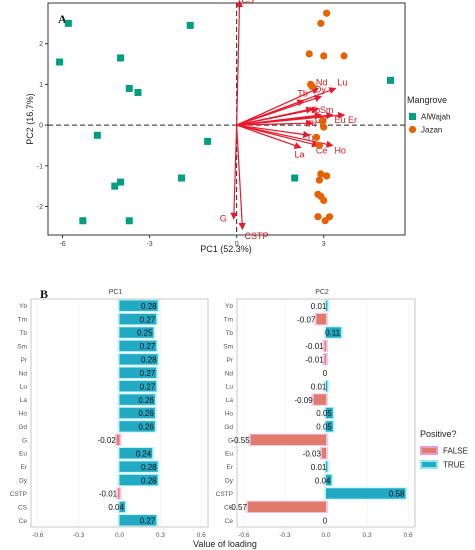 This screenshot has width=475, height=550. I want to click on category-label: Ho, so click(229, 414).